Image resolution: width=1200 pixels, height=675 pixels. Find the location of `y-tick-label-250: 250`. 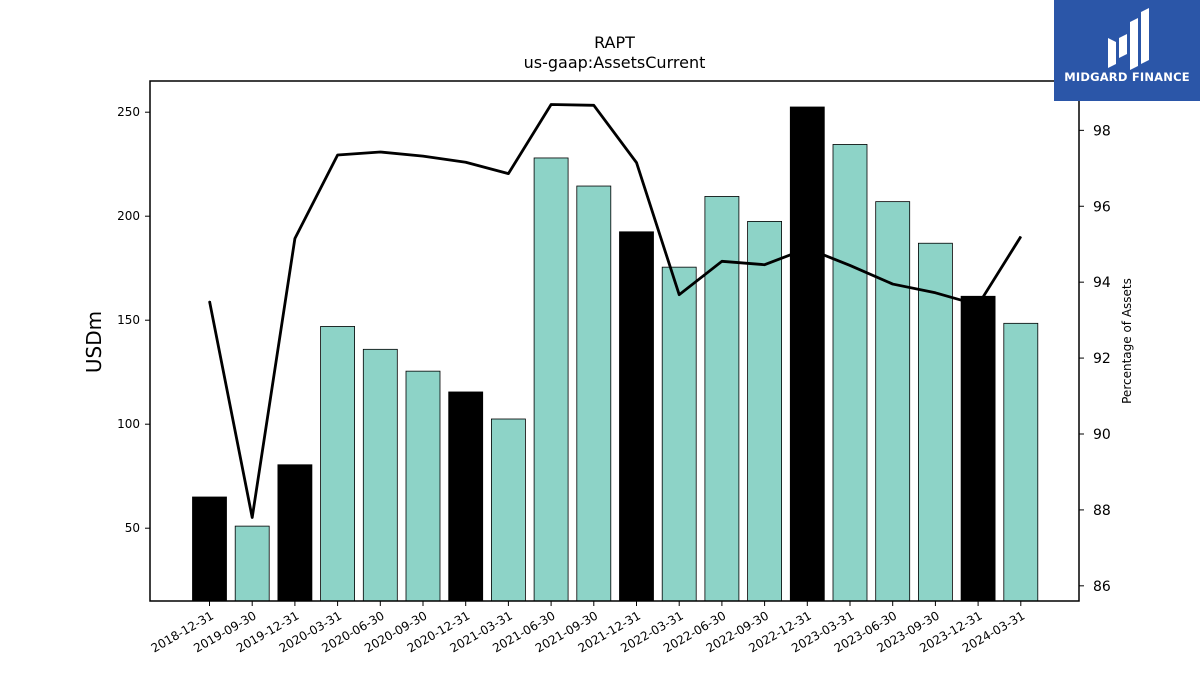

y-tick-label-250: 250 is located at coordinates (128, 112).